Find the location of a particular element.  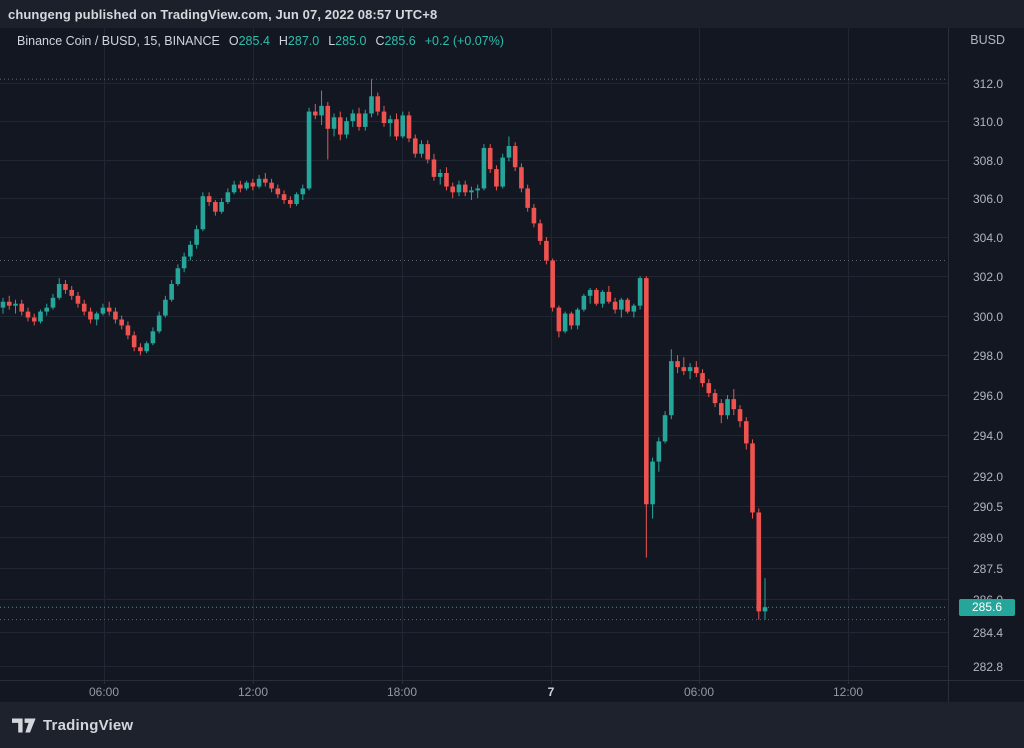

symbol-title: Binance Coin / BUSD, 15, BINANCE is located at coordinates (118, 41).